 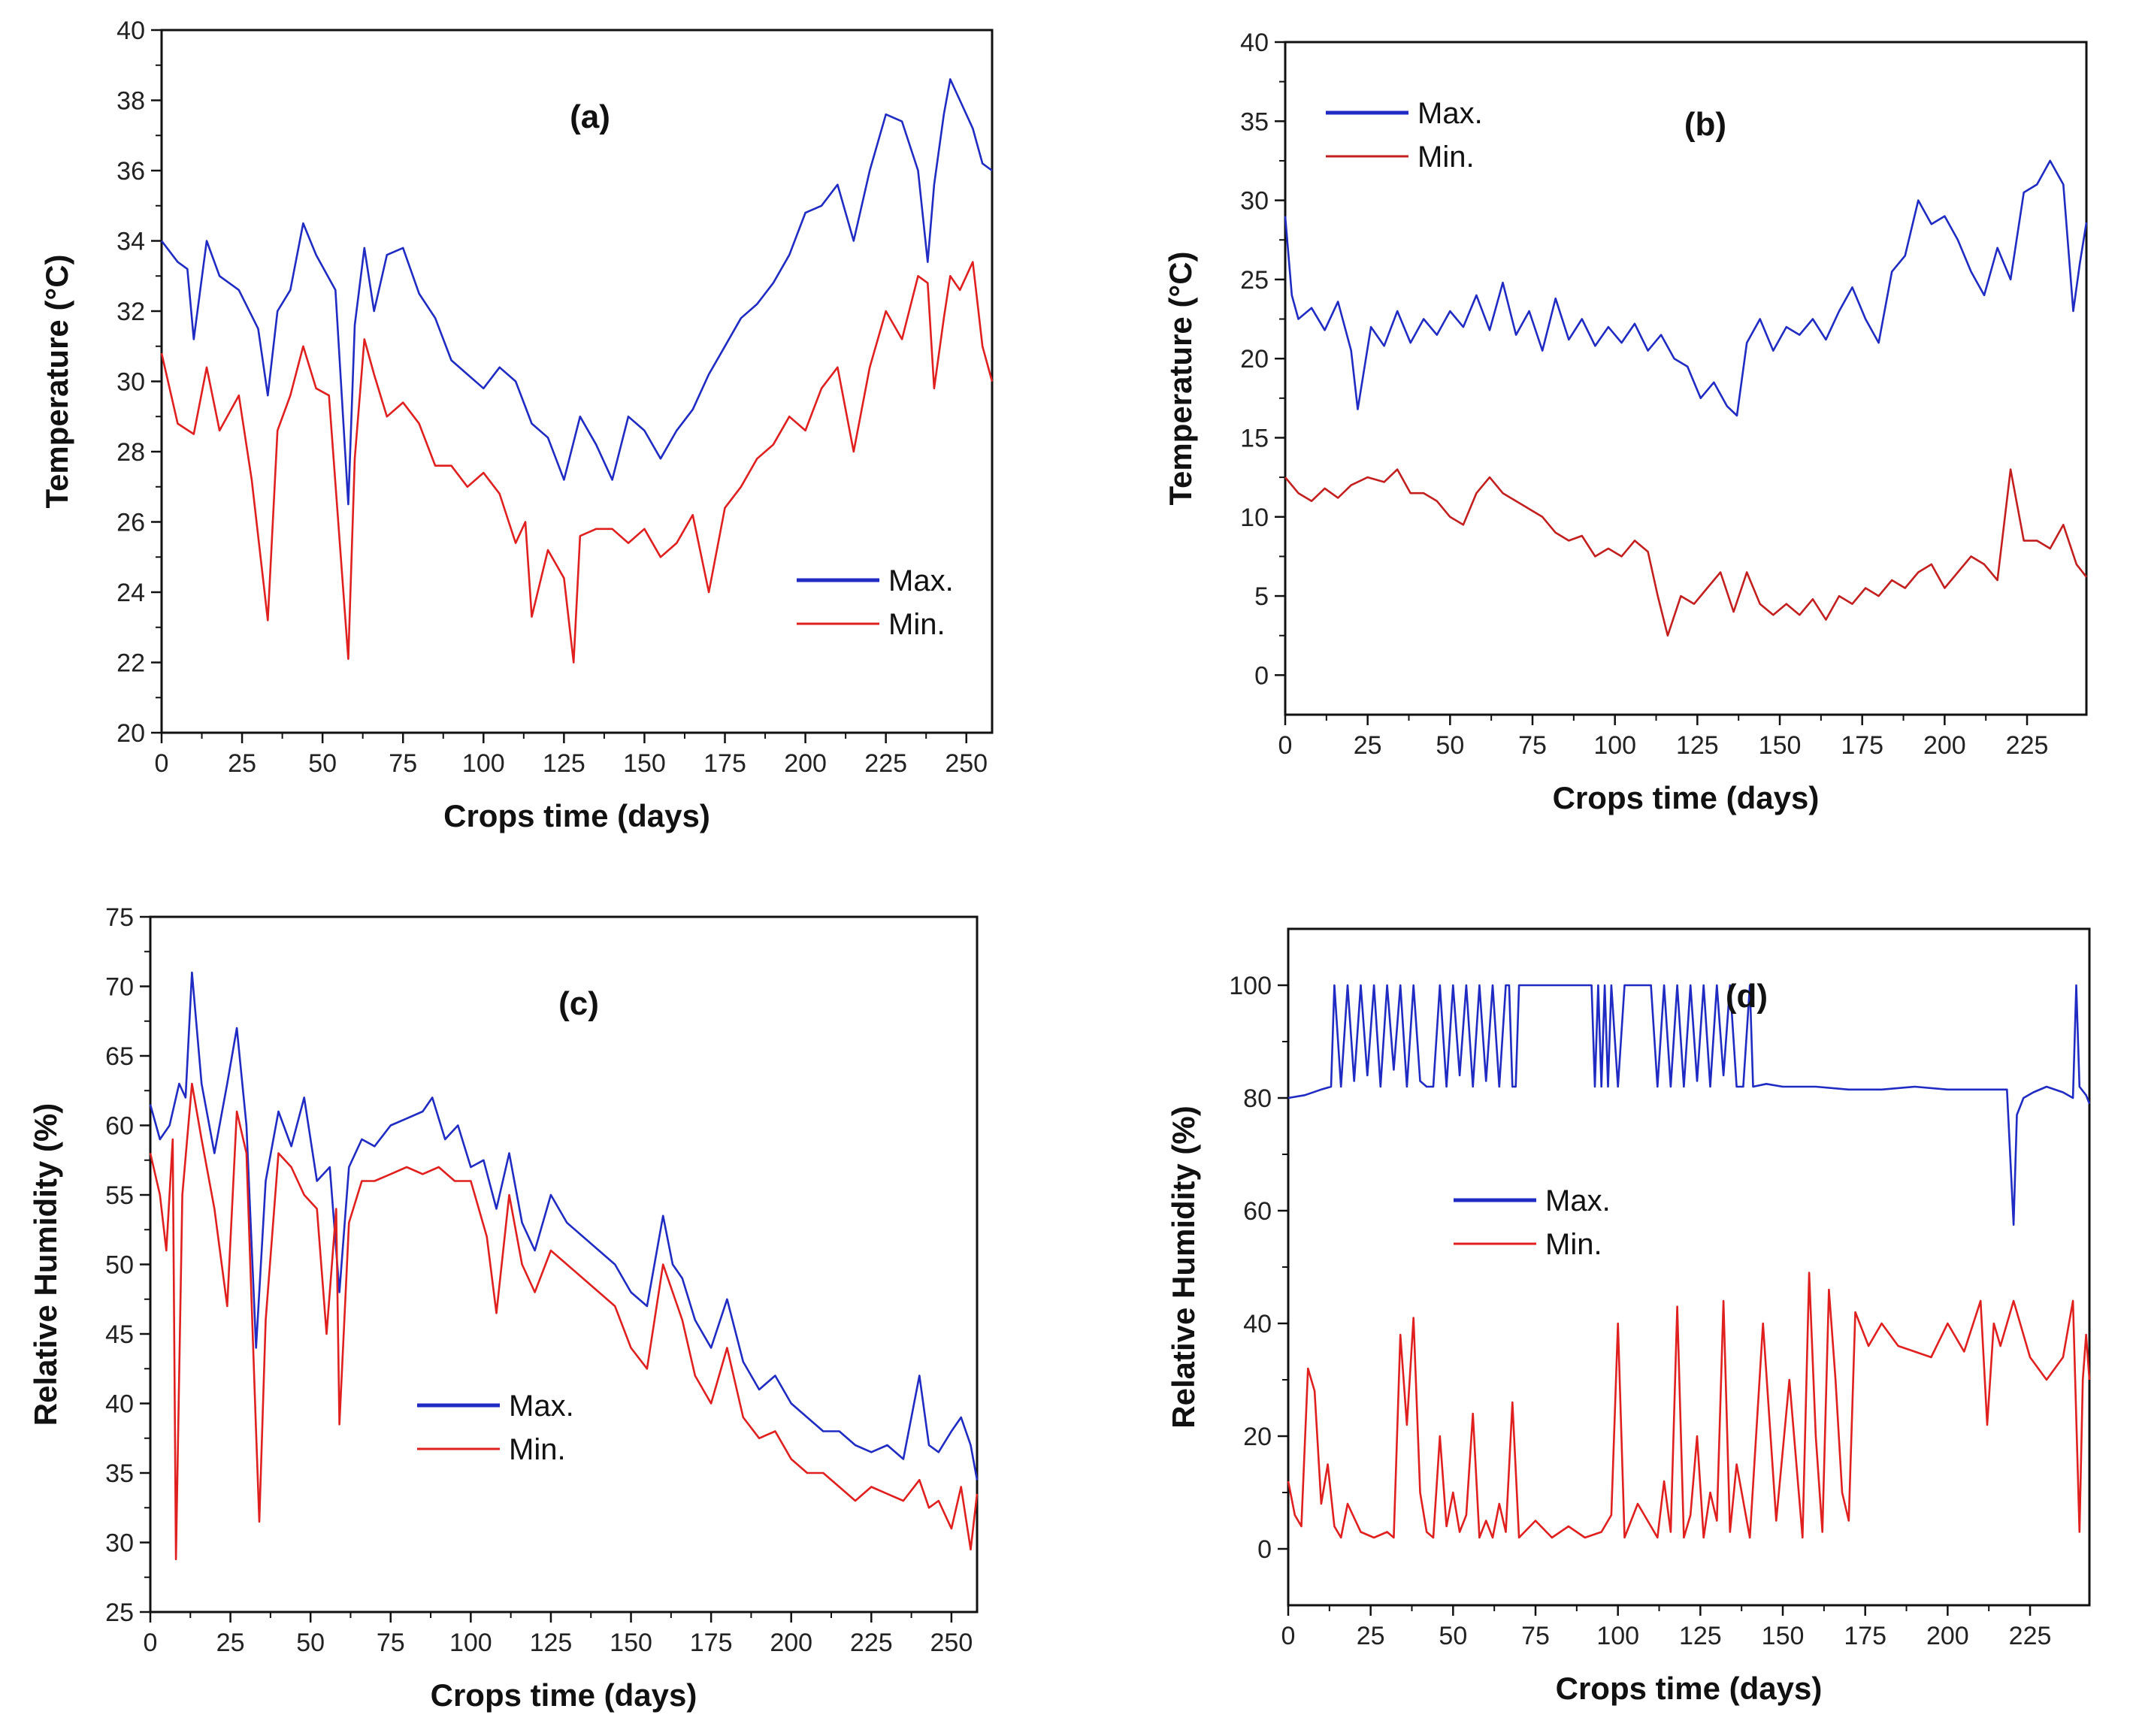 What do you see at coordinates (590, 116) in the screenshot?
I see `panel-label: (a)` at bounding box center [590, 116].